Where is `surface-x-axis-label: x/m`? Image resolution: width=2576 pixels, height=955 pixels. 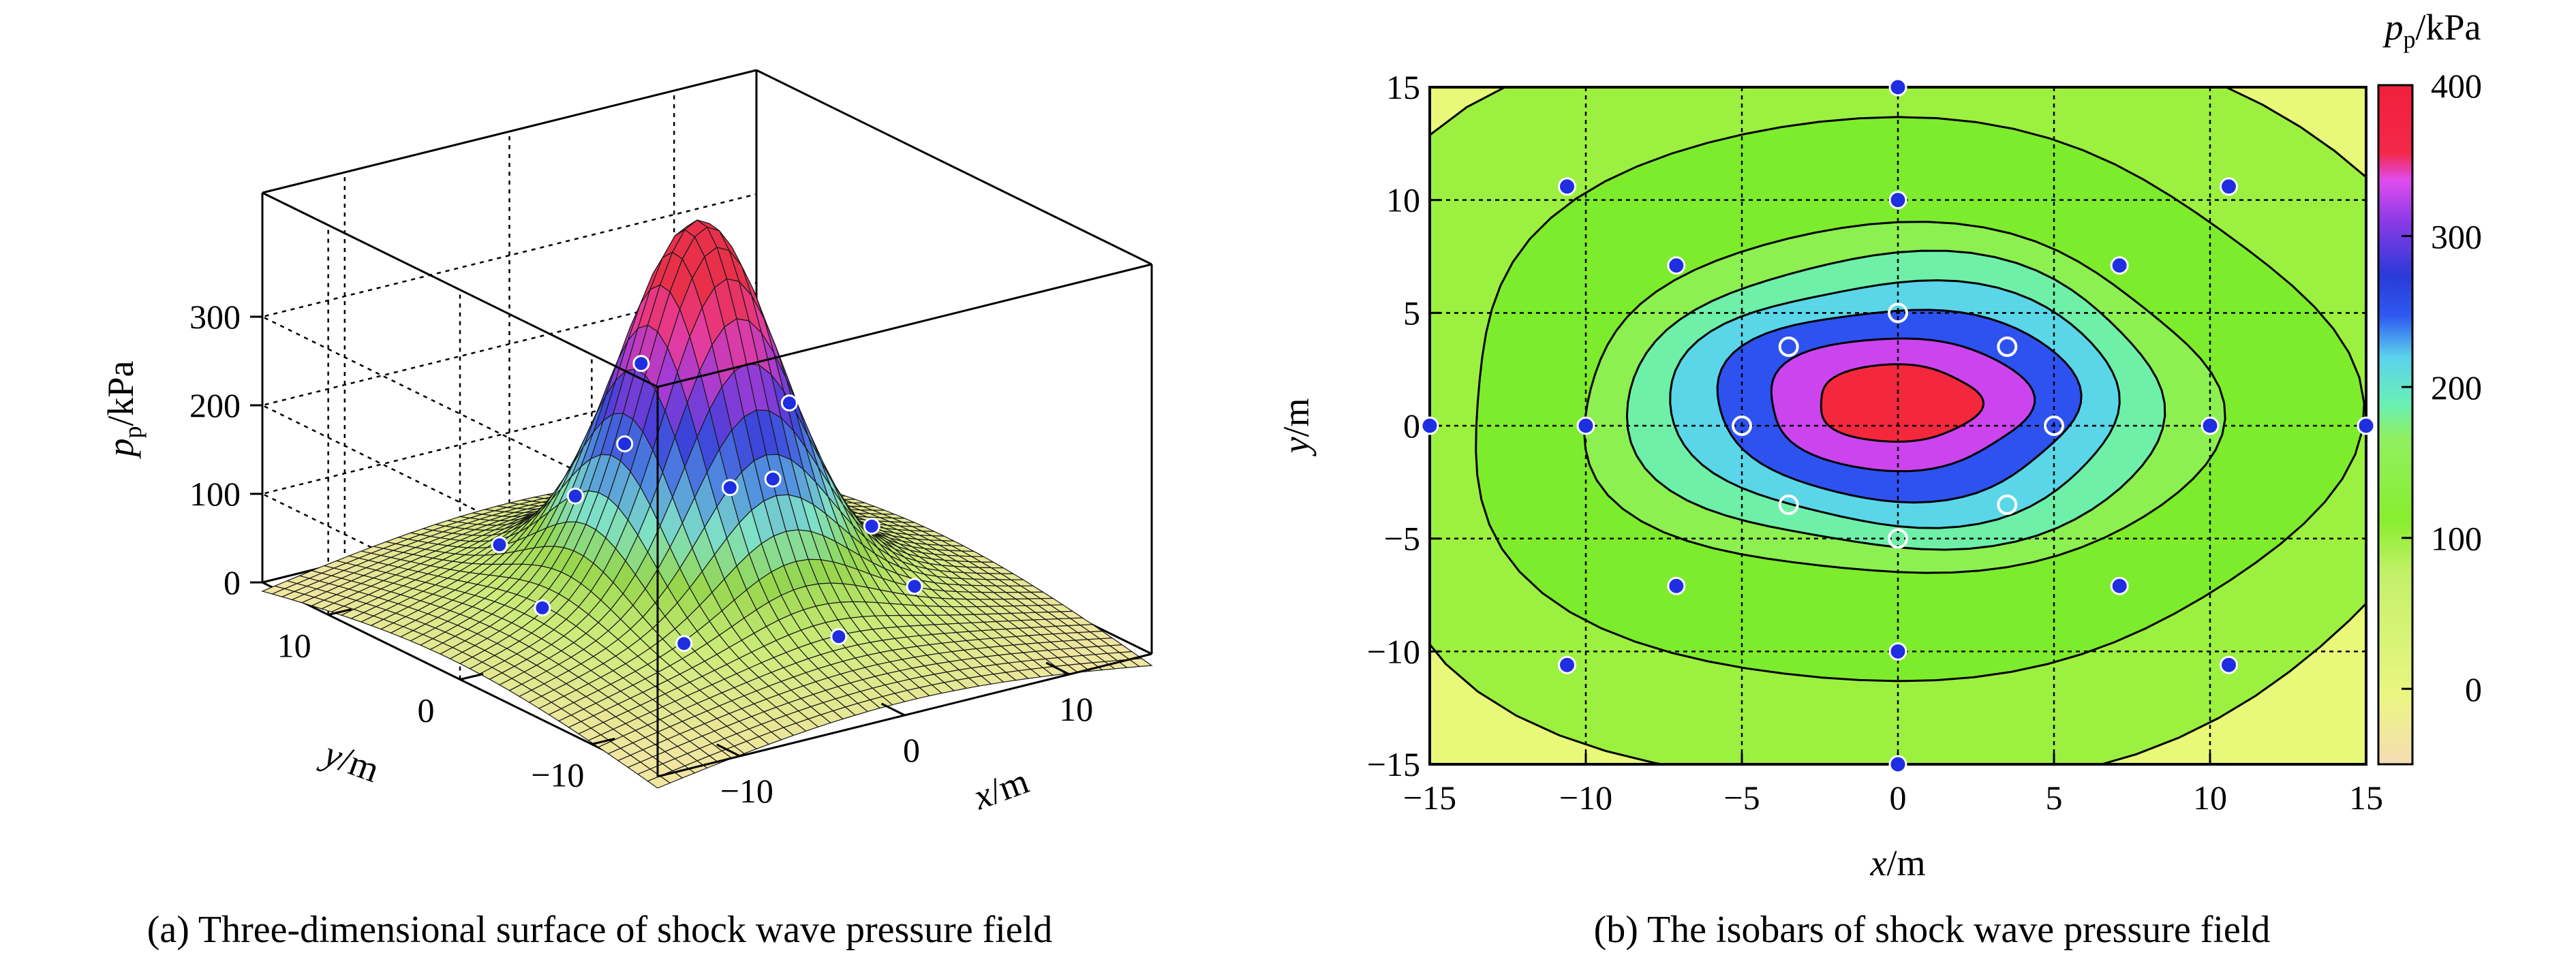
surface-x-axis-label: x/m is located at coordinates (1001, 788).